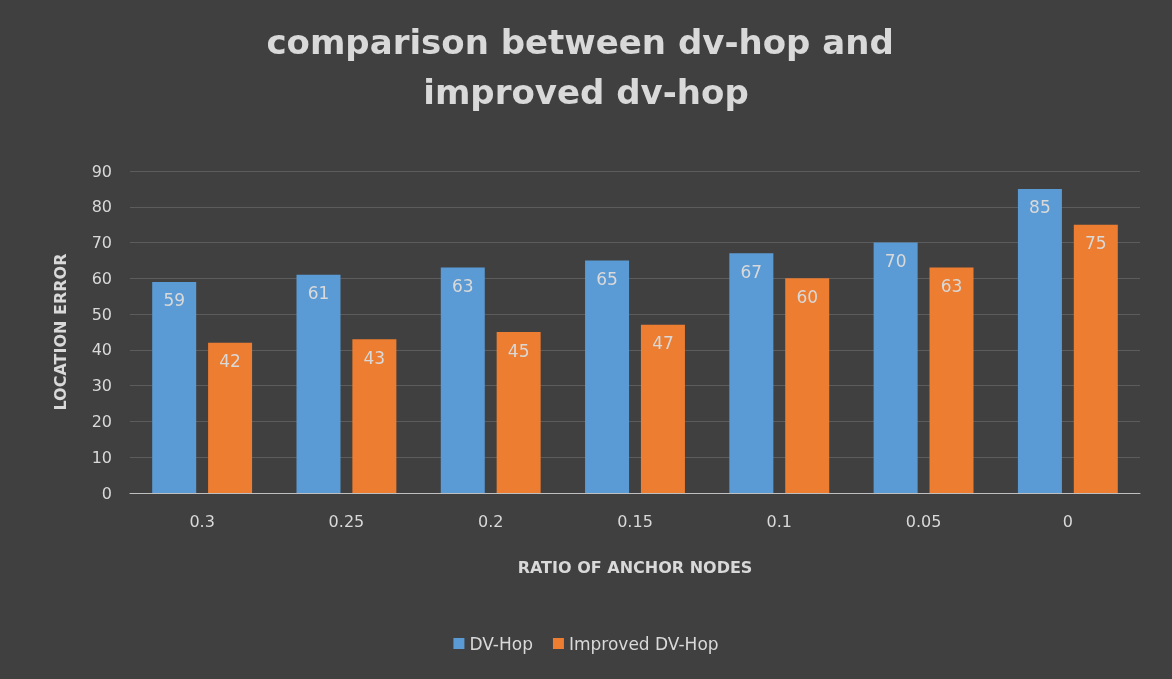 The height and width of the screenshot is (679, 1172). I want to click on data-label: 60, so click(807, 296).